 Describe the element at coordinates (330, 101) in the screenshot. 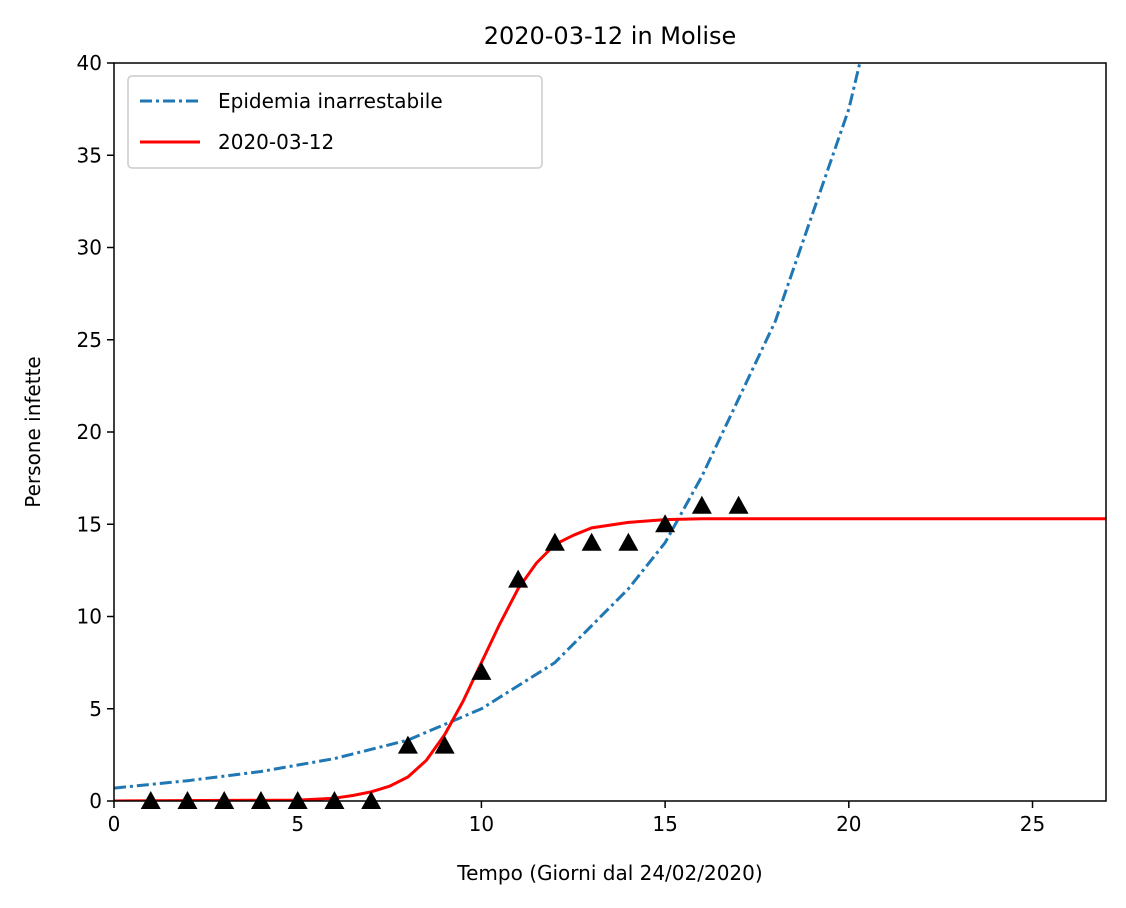

I see `legend-label-epidemia: Epidemia inarrestabile` at that location.